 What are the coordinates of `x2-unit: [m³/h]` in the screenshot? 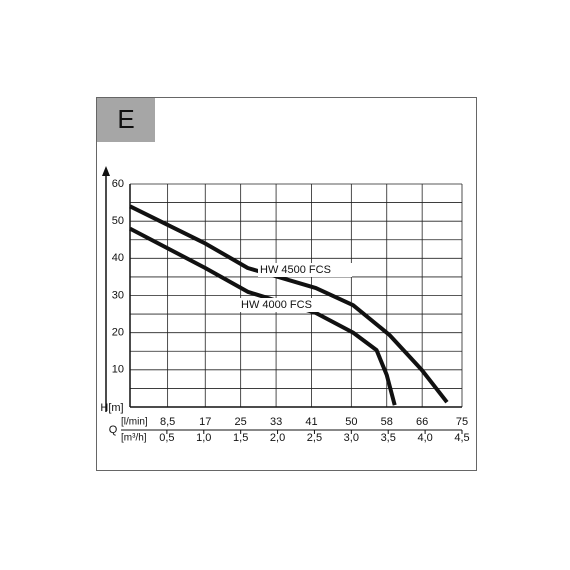 It's located at (134, 438).